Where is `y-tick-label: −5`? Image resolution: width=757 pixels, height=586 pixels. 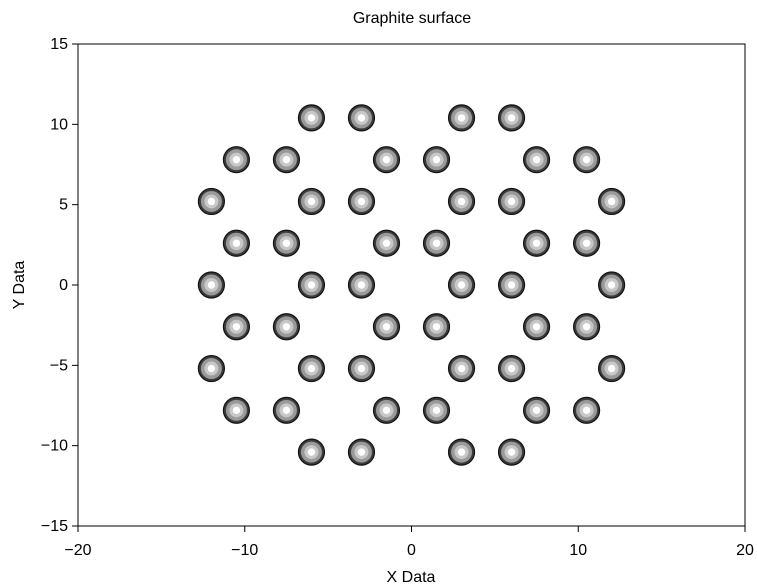 y-tick-label: −5 is located at coordinates (59, 365).